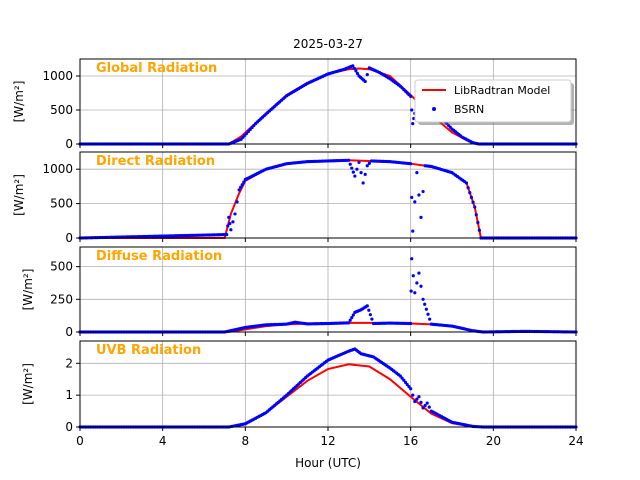  I want to click on y-tick-label: 250, so click(61, 299).